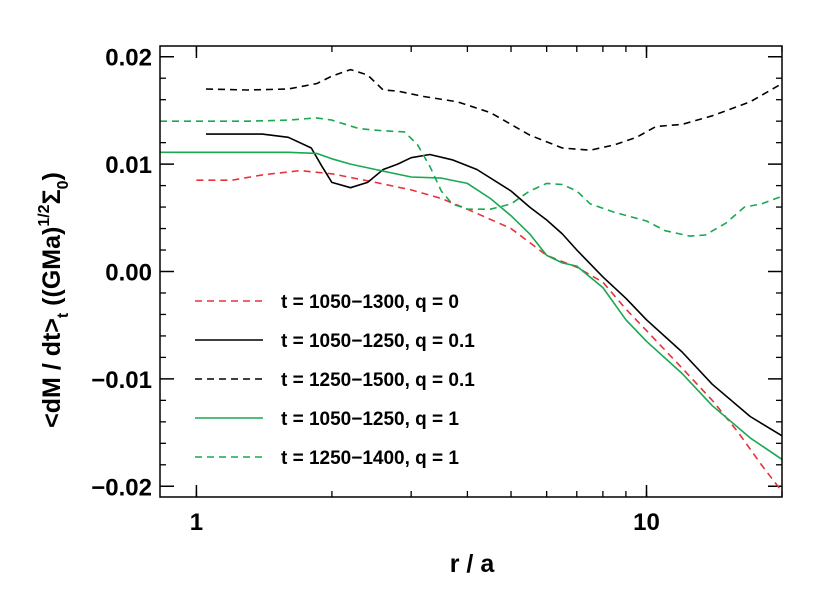 The width and height of the screenshot is (830, 600). I want to click on legend-label-5: t = 1250−1400, q = 1, so click(370, 458).